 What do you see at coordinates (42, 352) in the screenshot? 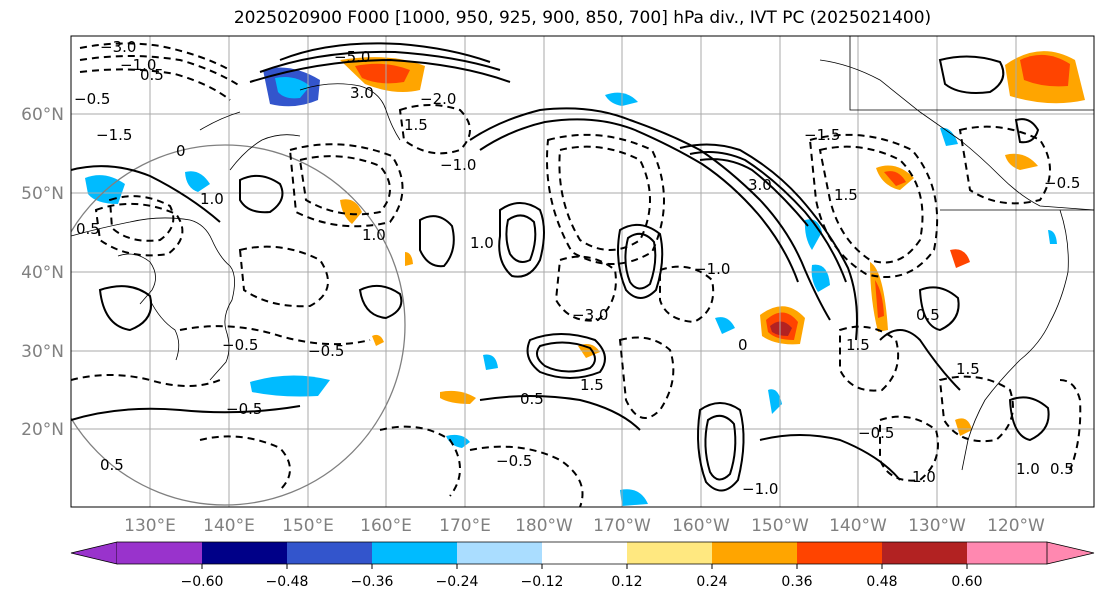
I see `lat-label: 30°N` at bounding box center [42, 352].